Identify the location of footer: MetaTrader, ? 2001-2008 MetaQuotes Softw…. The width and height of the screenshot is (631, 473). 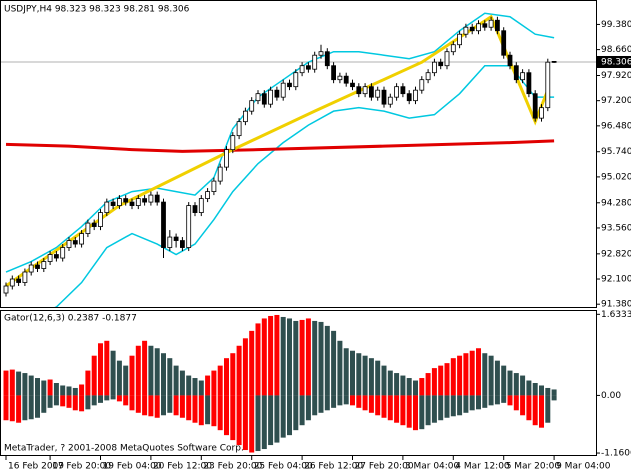
(124, 449).